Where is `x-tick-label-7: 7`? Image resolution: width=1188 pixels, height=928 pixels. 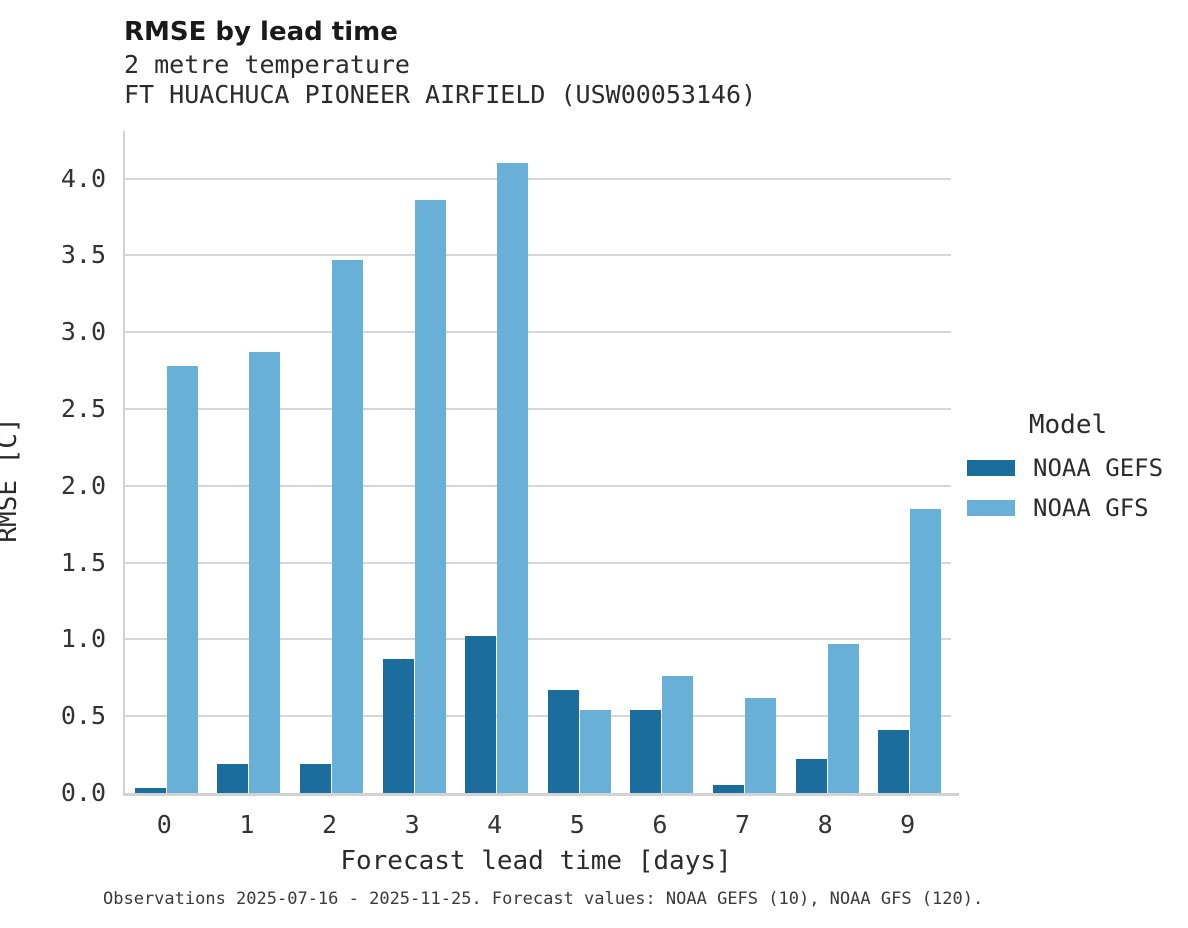
x-tick-label-7: 7 is located at coordinates (742, 824).